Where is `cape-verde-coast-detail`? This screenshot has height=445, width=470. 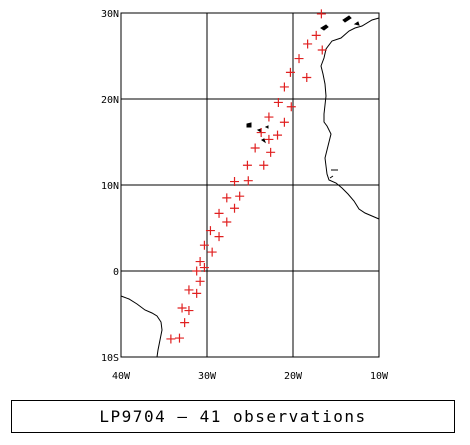
cape-verde-coast-detail is located at coordinates (333, 174).